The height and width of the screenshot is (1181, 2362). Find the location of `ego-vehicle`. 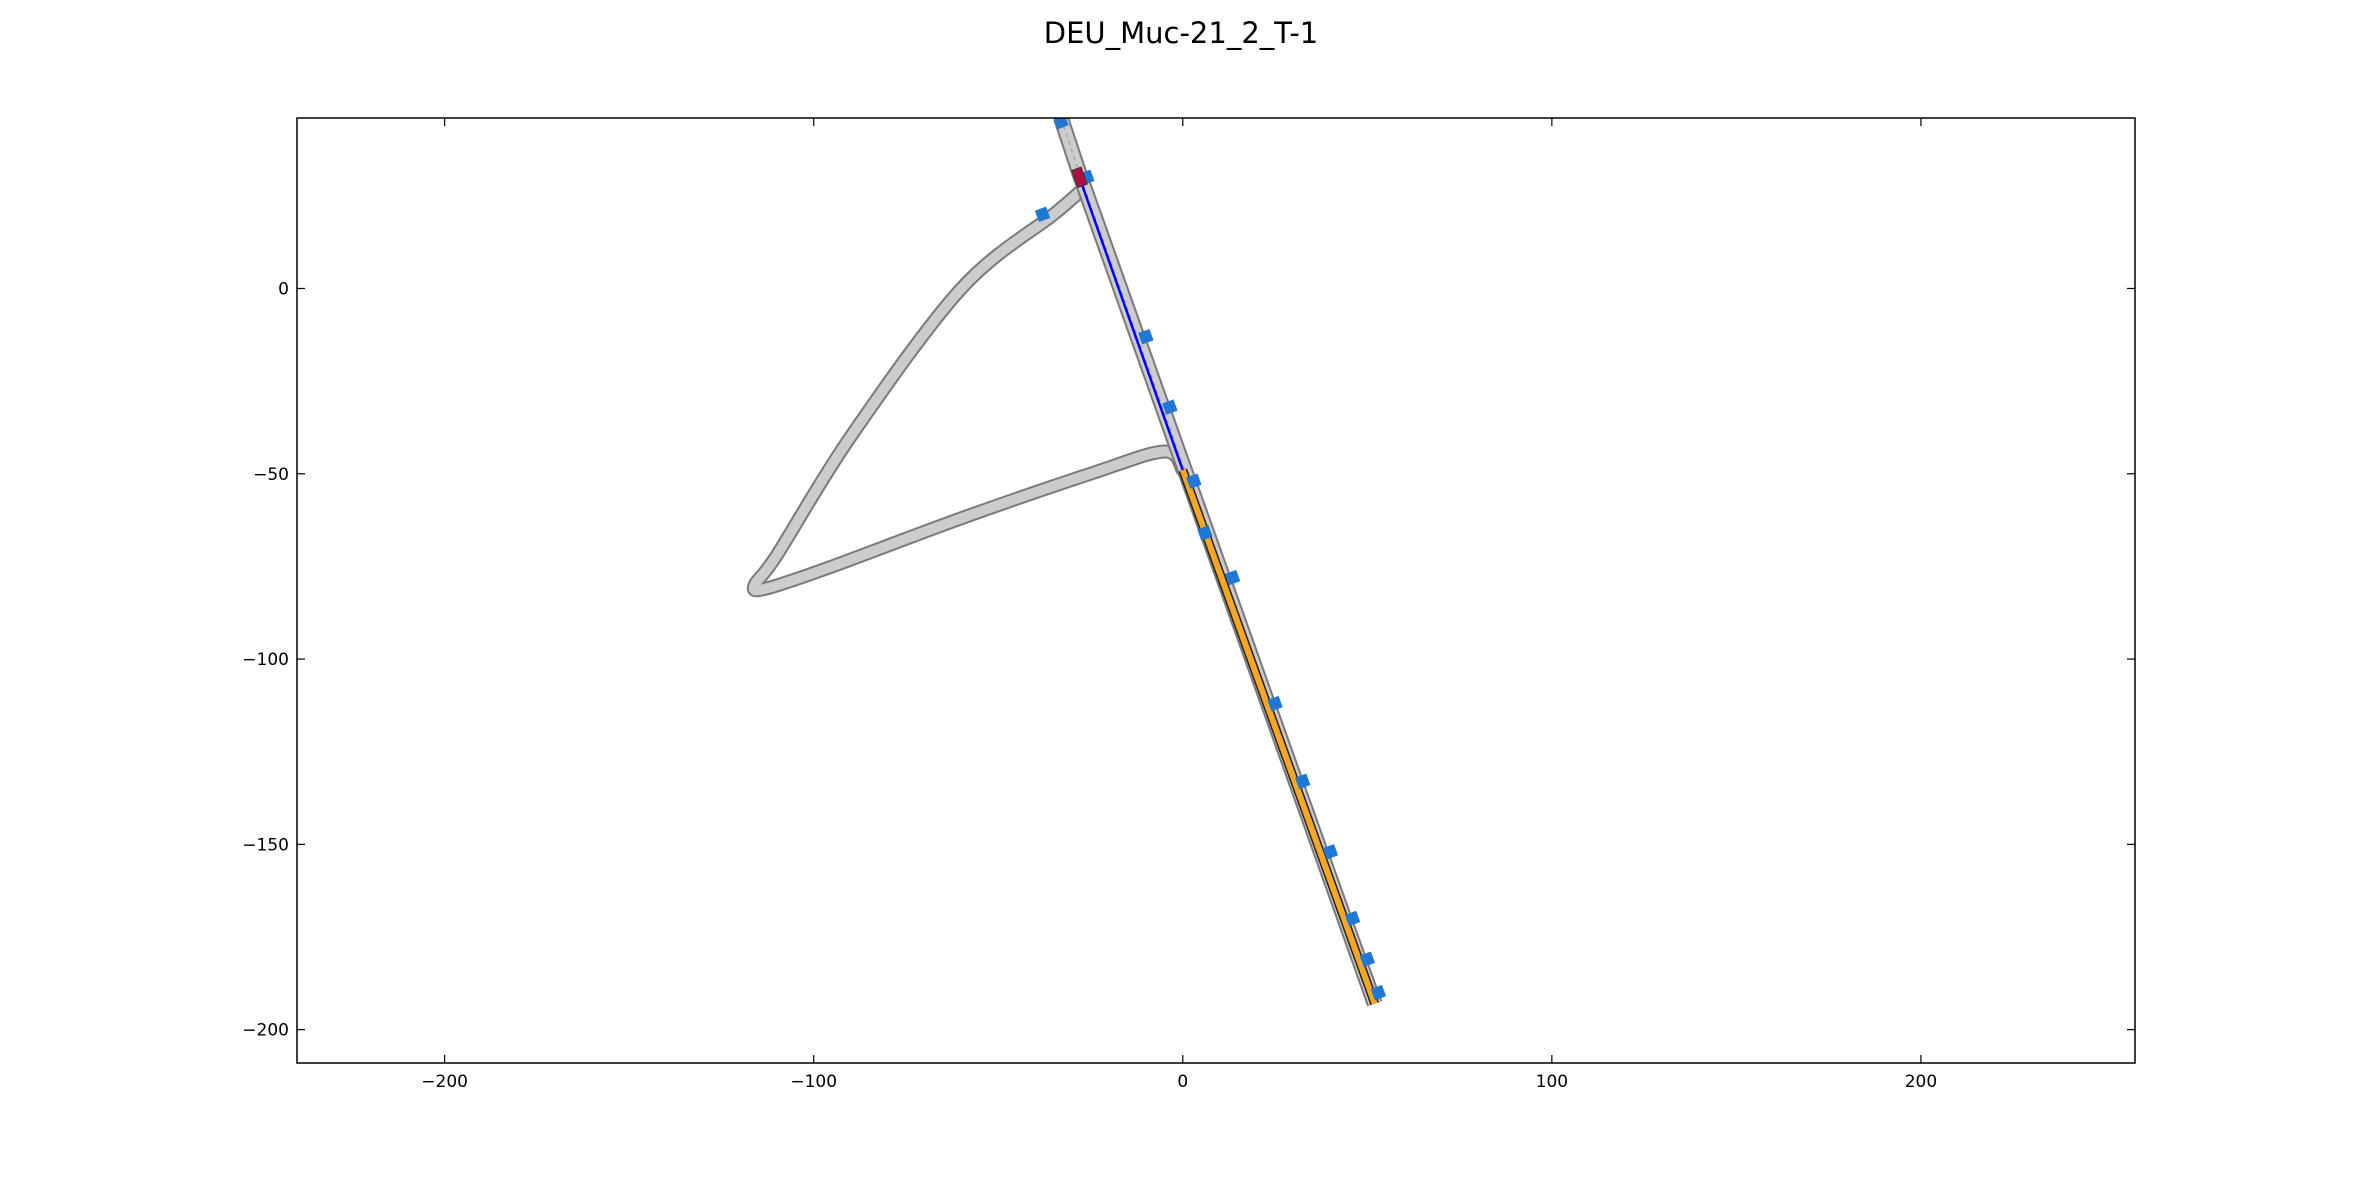

ego-vehicle is located at coordinates (1079, 177).